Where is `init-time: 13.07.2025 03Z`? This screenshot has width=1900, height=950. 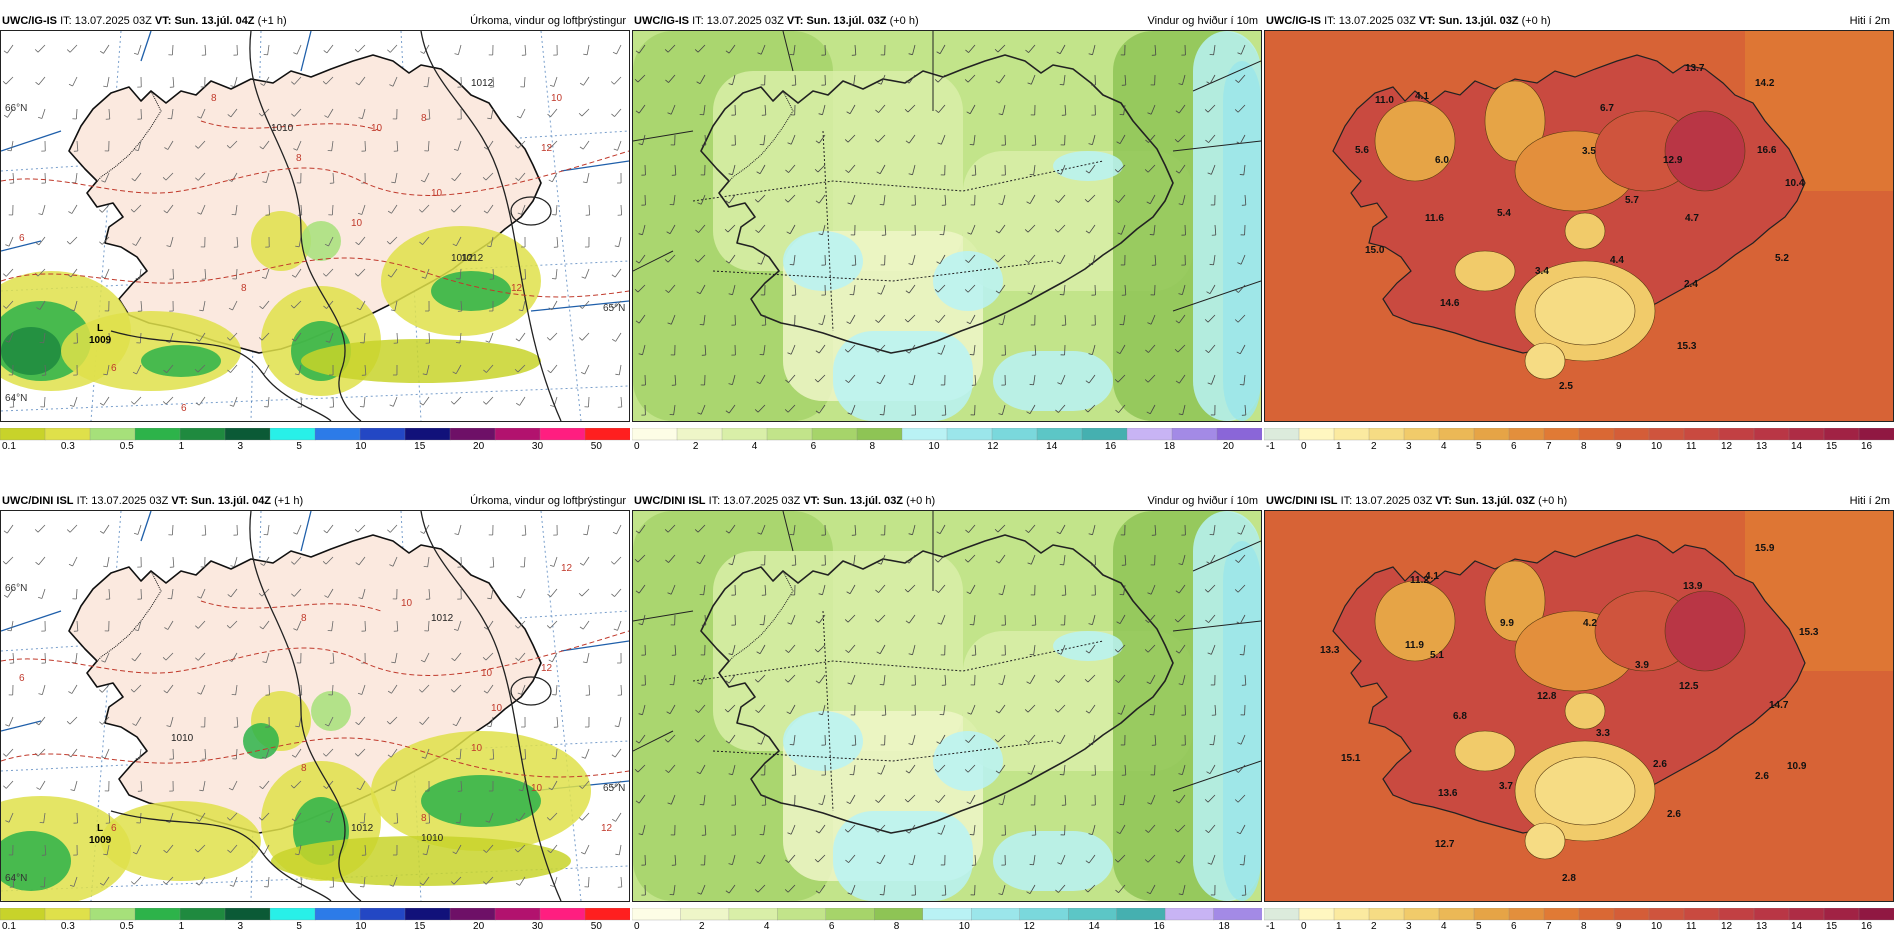 init-time: 13.07.2025 03Z is located at coordinates (1377, 21).